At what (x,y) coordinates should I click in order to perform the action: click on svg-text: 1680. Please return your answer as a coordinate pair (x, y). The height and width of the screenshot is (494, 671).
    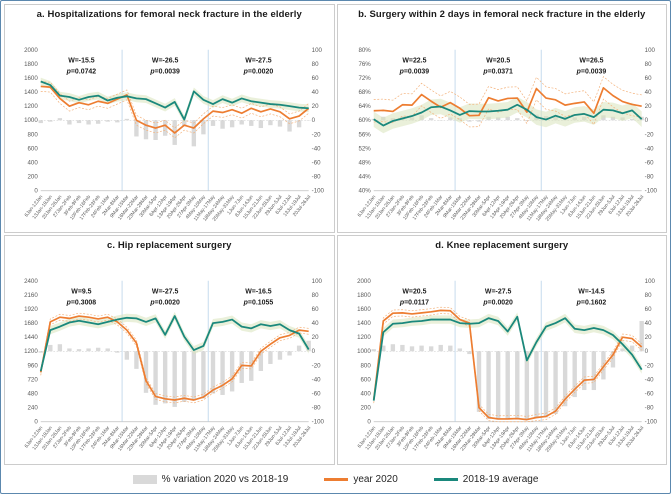
    Looking at the image, I should click on (31, 323).